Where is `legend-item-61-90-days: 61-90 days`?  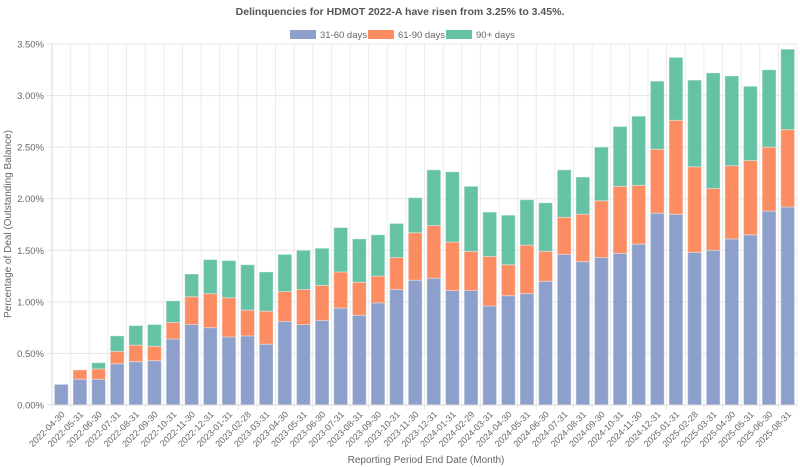 legend-item-61-90-days: 61-90 days is located at coordinates (406, 35).